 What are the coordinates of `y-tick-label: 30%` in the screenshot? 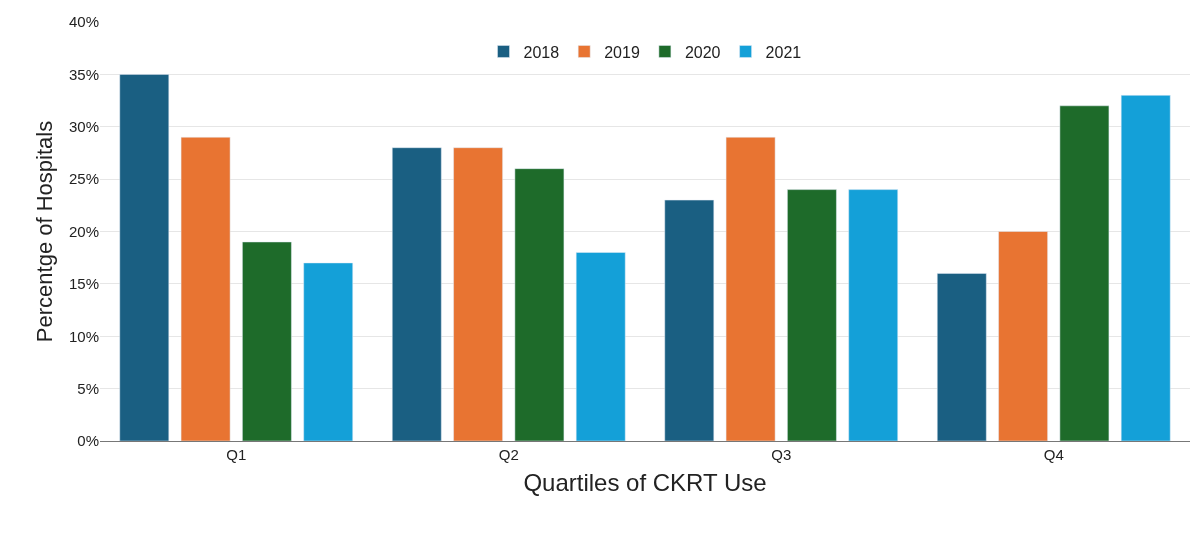 It's located at (83, 126).